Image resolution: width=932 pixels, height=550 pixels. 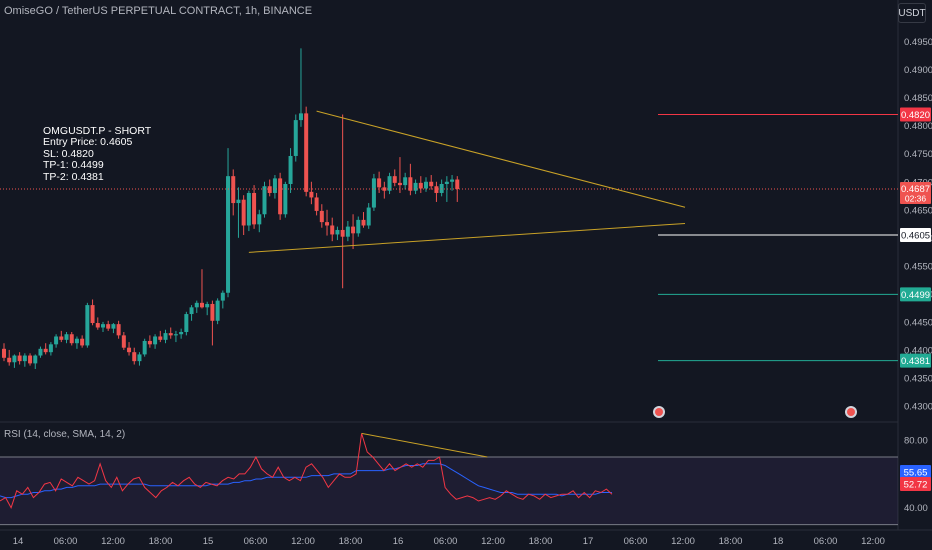 What do you see at coordinates (68, 153) in the screenshot?
I see `trade-note-line: SL: 0.4820` at bounding box center [68, 153].